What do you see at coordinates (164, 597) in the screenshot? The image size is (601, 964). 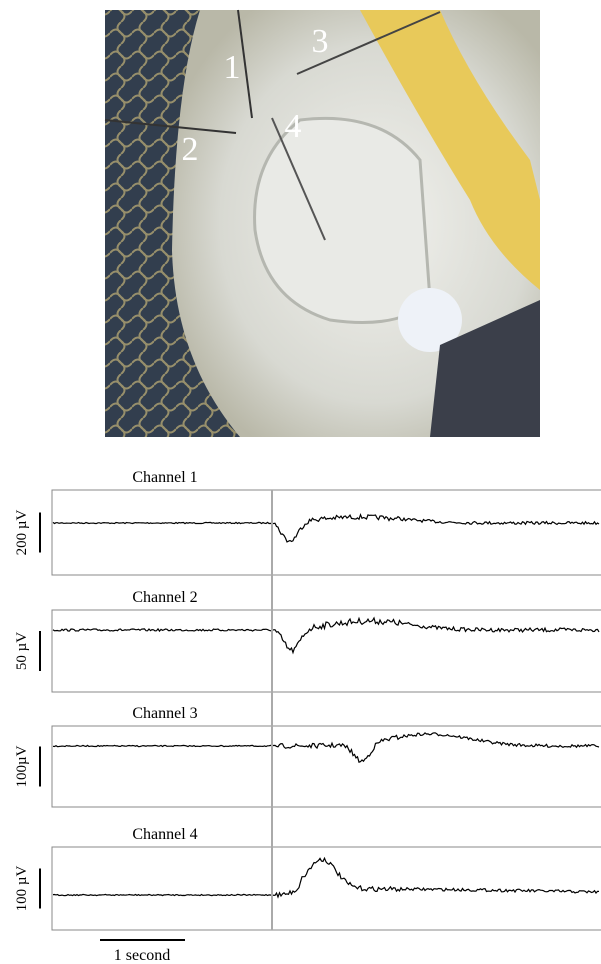 I see `channel-title: Channel 2` at bounding box center [164, 597].